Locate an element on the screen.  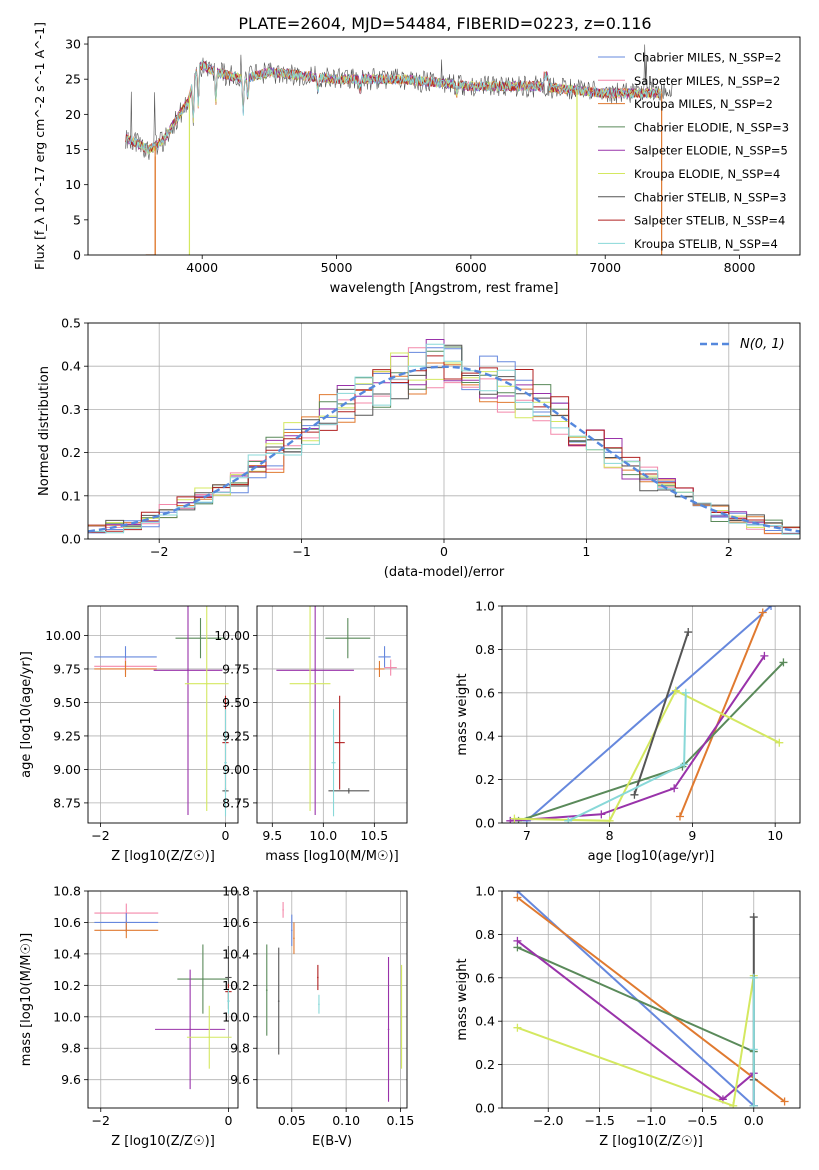
legend-label-ks: Kroupa STELIB, N_SSP=4 is located at coordinates (706, 244).